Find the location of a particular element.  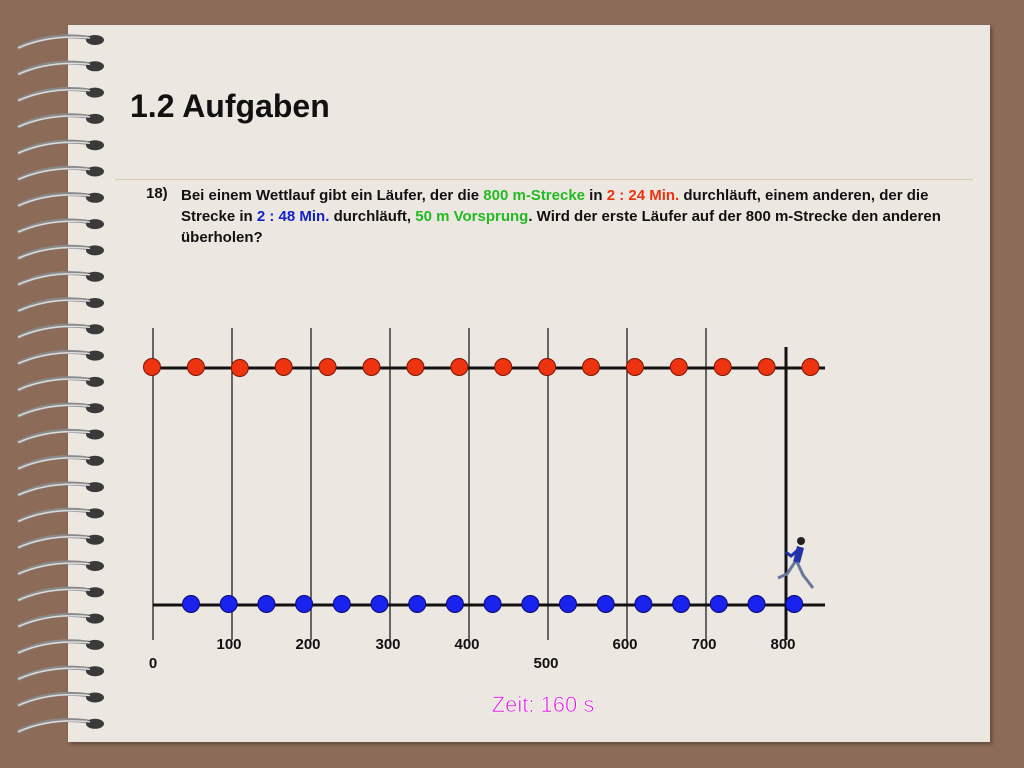

slide-title: 1.2 Aufgaben is located at coordinates (230, 106).